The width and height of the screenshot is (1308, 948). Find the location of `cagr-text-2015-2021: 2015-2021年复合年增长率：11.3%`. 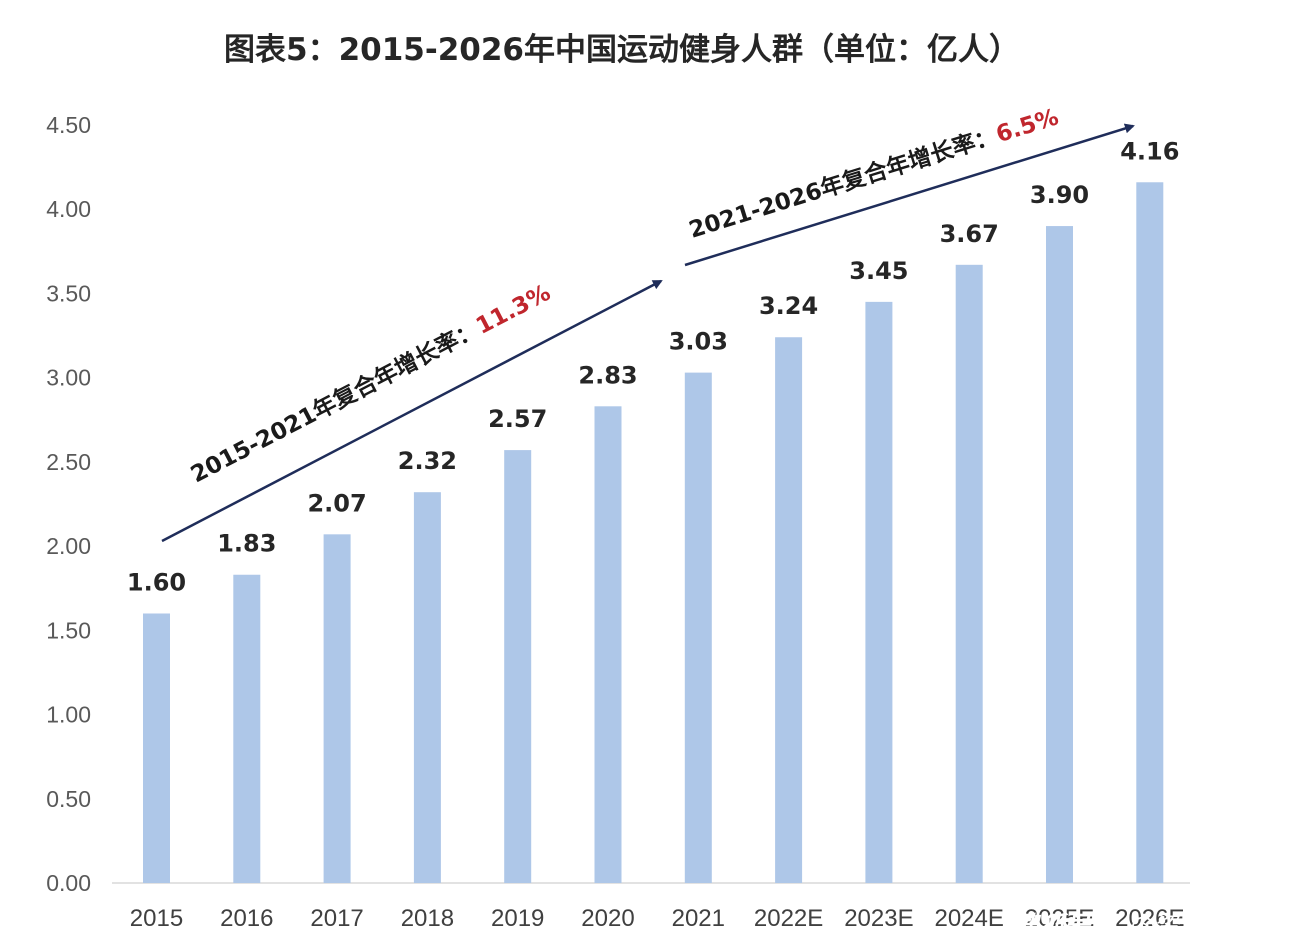

cagr-text-2015-2021: 2015-2021年复合年增长率：11.3% is located at coordinates (370, 383).